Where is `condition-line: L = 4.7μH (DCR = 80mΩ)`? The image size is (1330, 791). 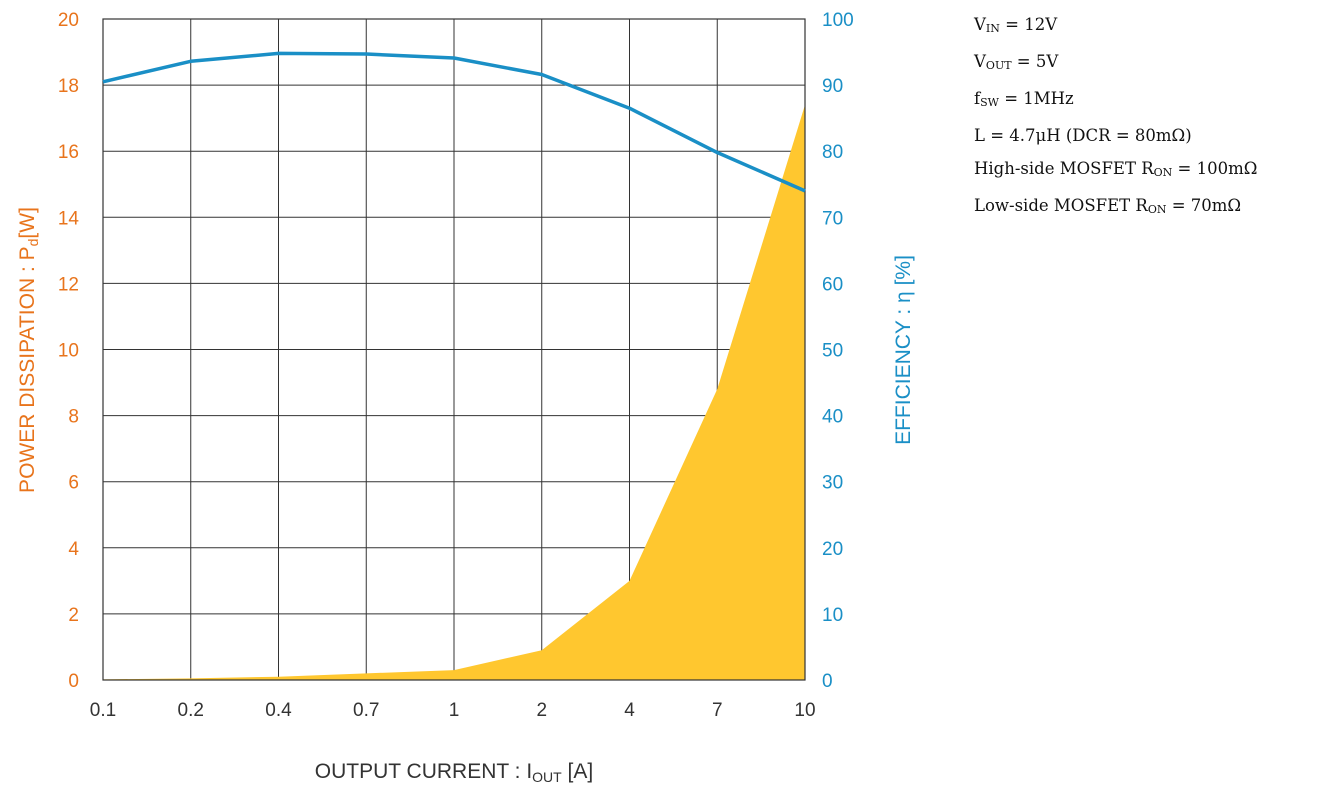 condition-line: L = 4.7μH (DCR = 80mΩ) is located at coordinates (1083, 135).